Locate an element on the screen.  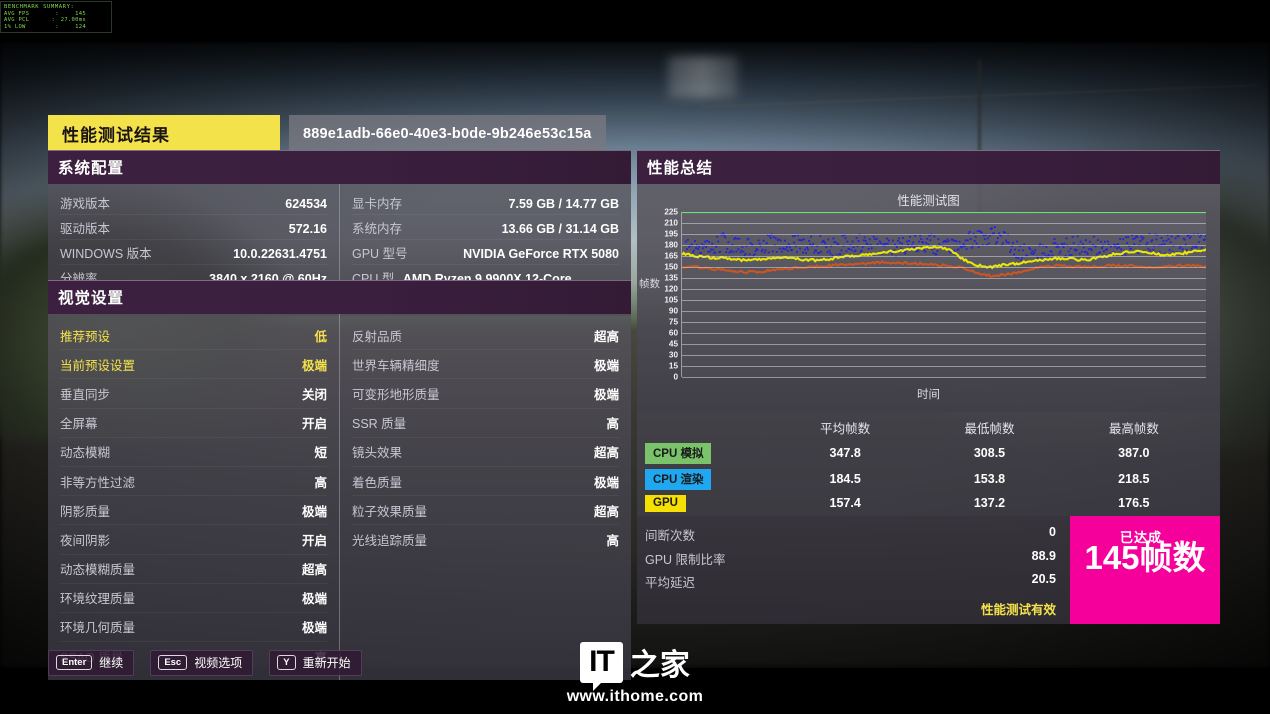
setting-value: 短 is located at coordinates (320, 453).